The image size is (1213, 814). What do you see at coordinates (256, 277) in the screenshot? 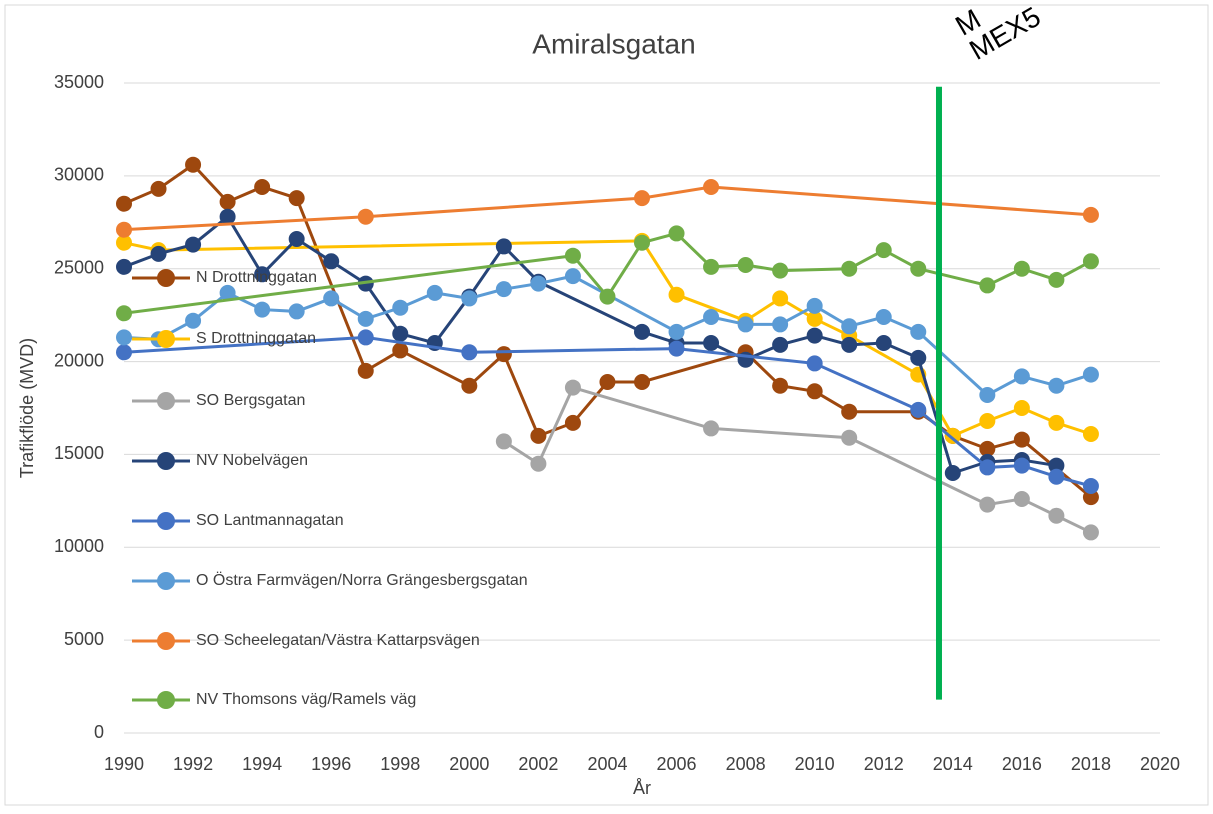
I see `legend-label: N Drottninggatan` at bounding box center [256, 277].